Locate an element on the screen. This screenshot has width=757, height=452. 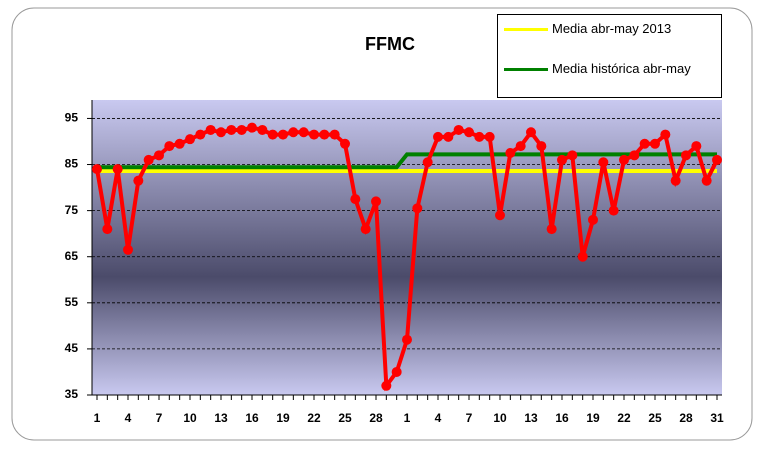
line is located at coordinates (407, 161).